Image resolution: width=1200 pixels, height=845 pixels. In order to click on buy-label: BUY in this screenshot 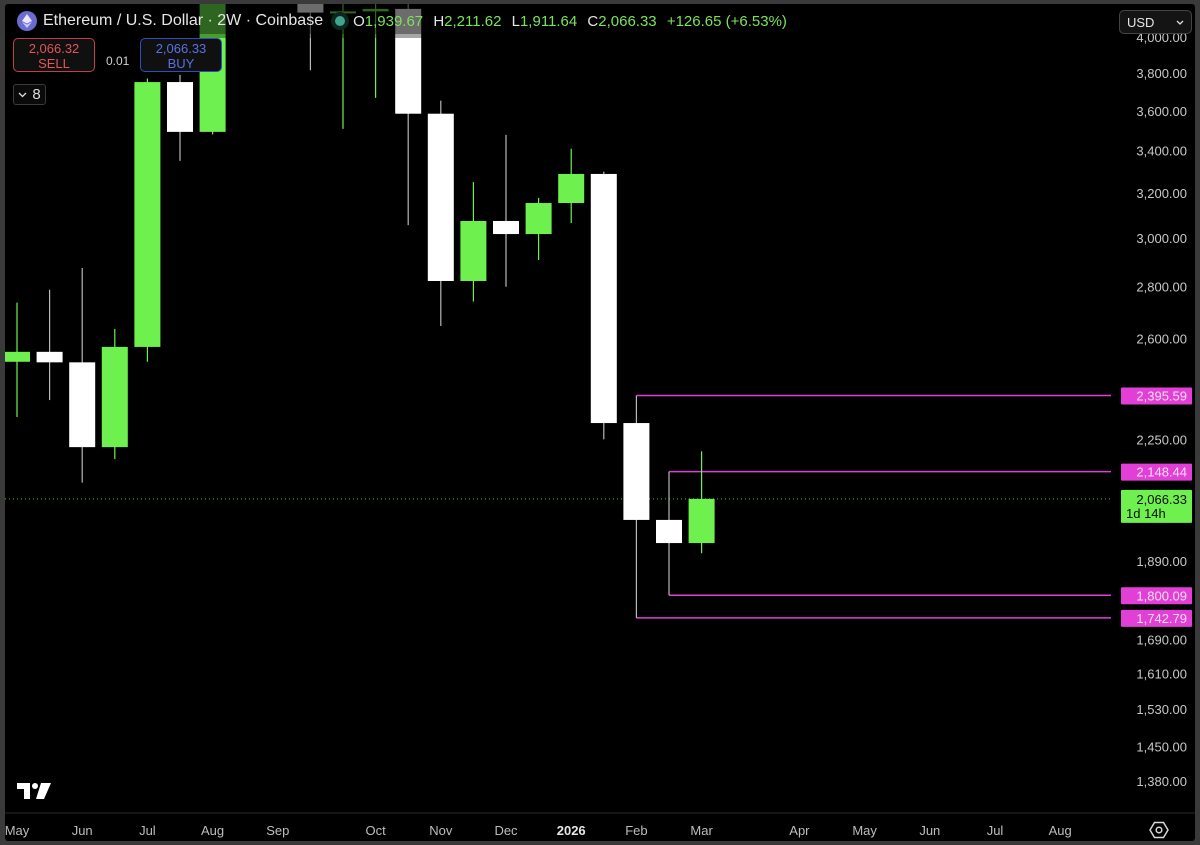, I will do `click(181, 63)`.